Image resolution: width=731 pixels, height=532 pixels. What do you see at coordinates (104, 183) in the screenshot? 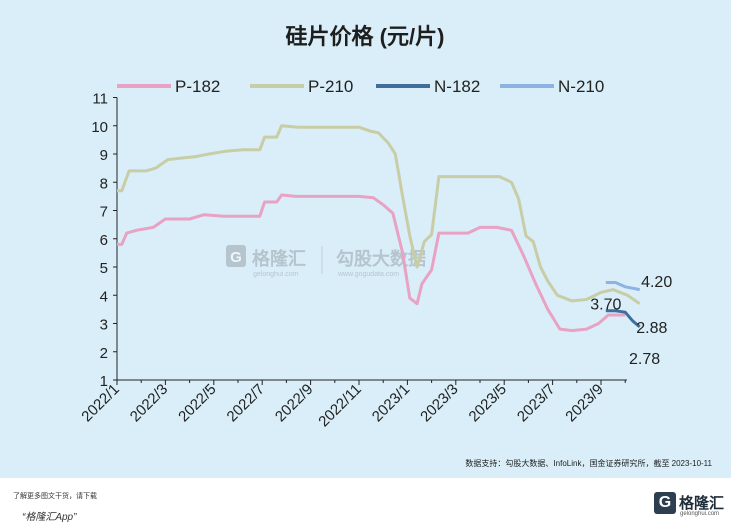
I see `y-tick-label: 8` at bounding box center [104, 183].